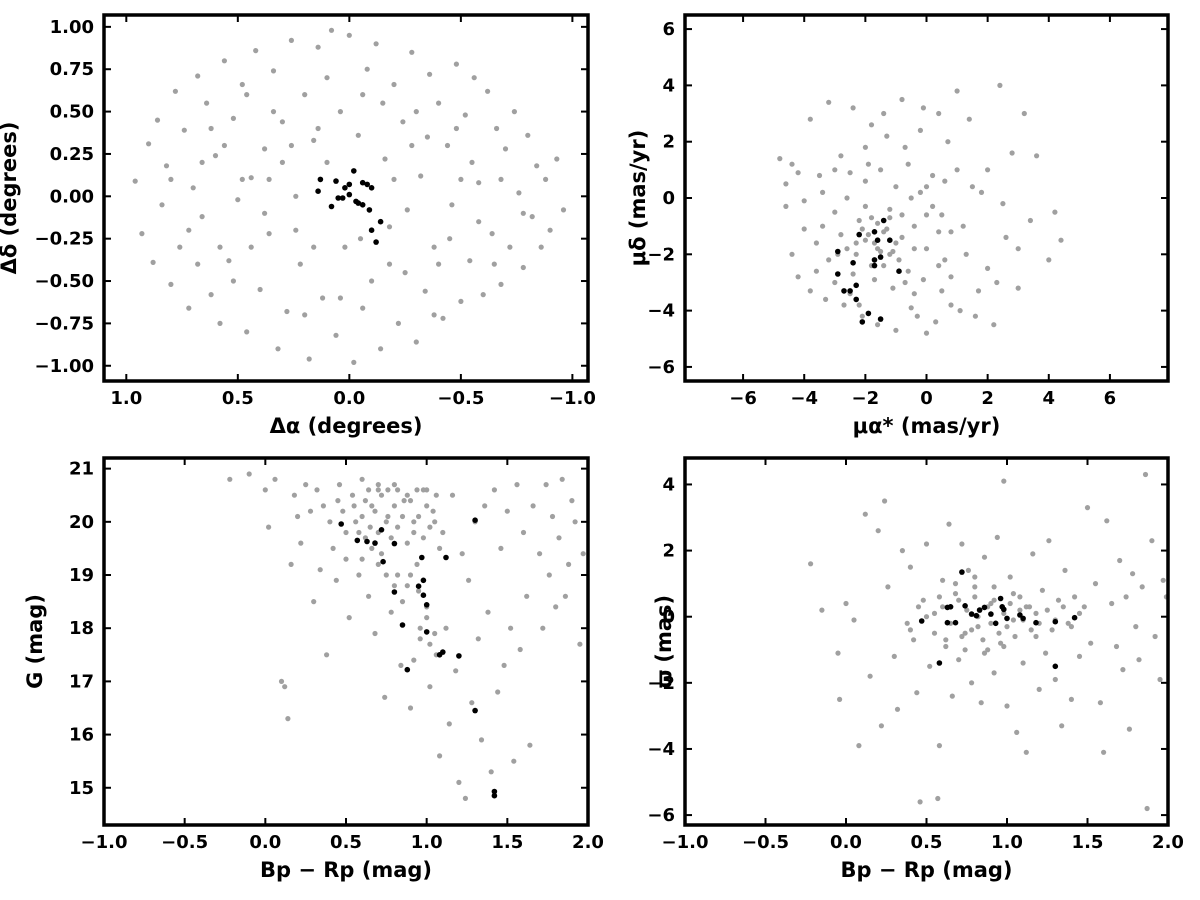  What do you see at coordinates (35, 641) in the screenshot?
I see `y-axis-label: G (mag)` at bounding box center [35, 641].